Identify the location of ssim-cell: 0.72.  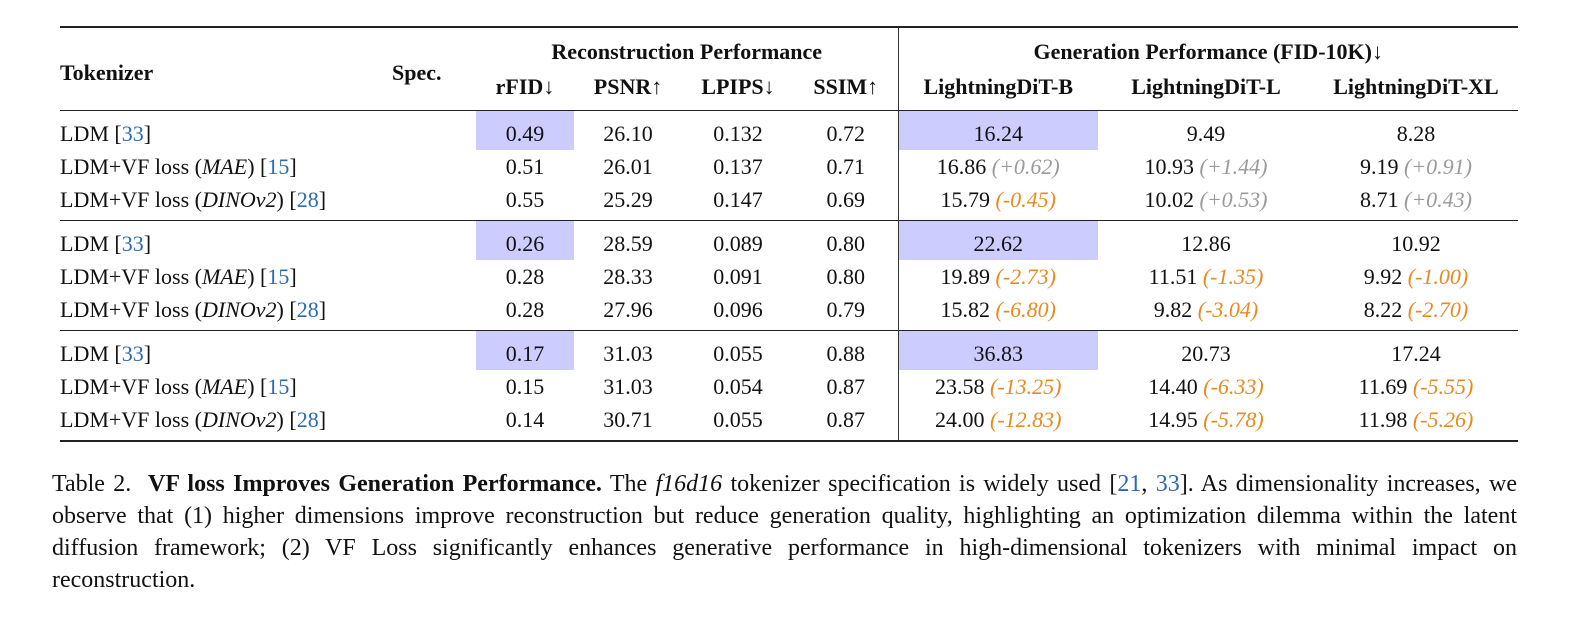
(846, 133).